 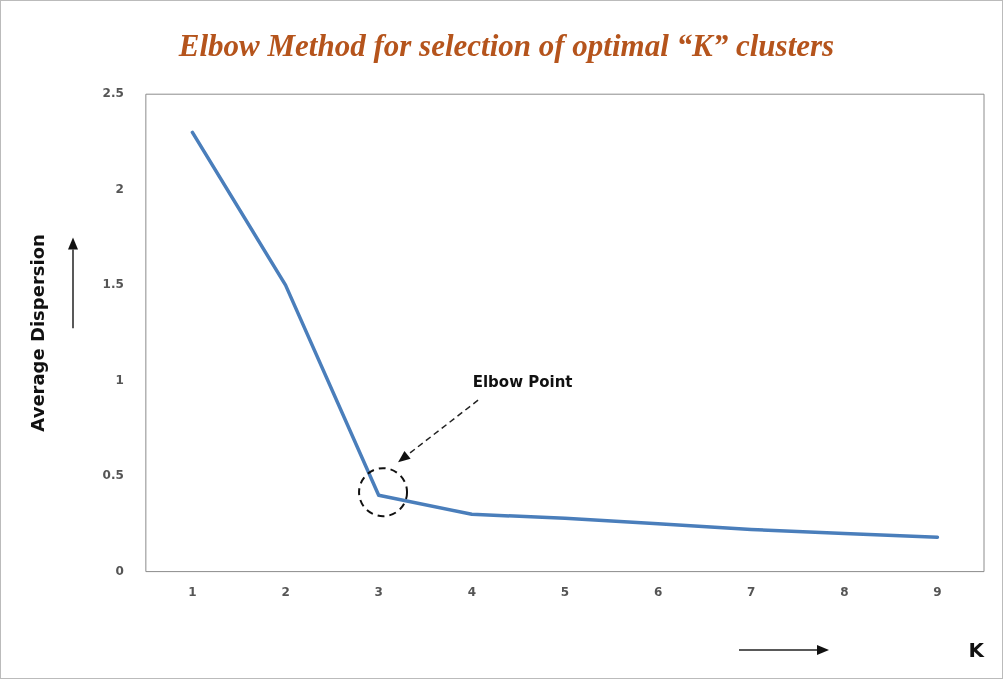 I want to click on x-axis-title: K, so click(x=977, y=650).